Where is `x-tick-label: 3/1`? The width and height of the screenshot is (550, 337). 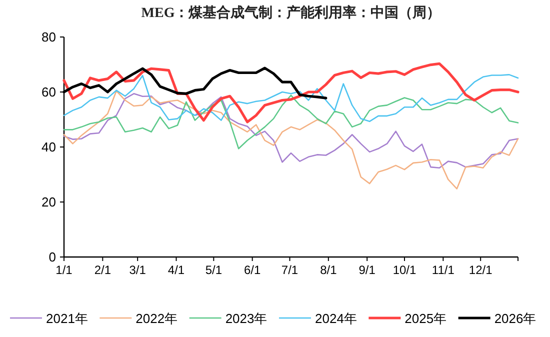 x-tick-label: 3/1 is located at coordinates (137, 270).